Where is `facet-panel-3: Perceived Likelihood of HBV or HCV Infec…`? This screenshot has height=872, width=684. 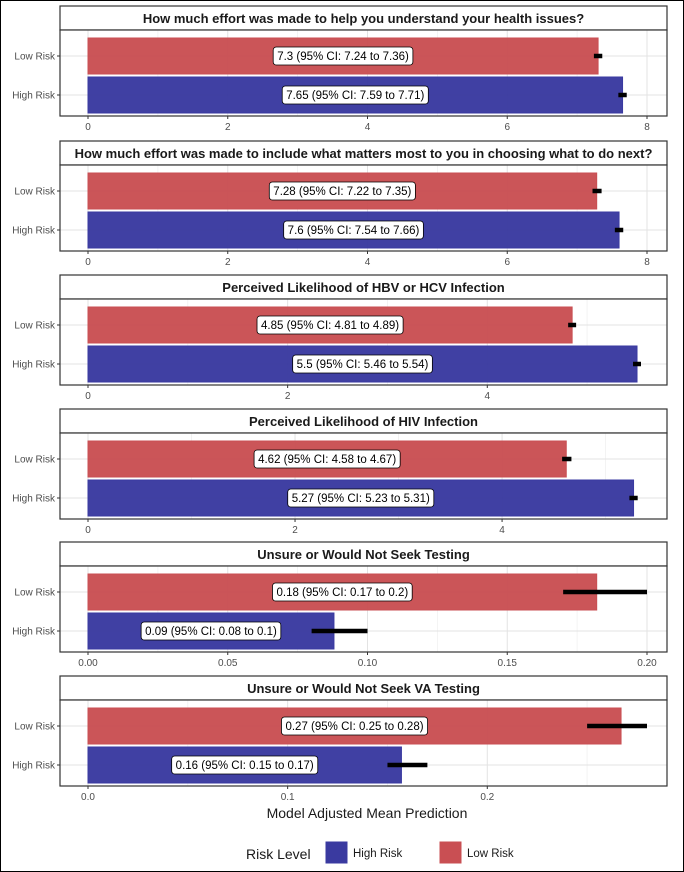 facet-panel-3: Perceived Likelihood of HBV or HCV Infec… is located at coordinates (340, 338).